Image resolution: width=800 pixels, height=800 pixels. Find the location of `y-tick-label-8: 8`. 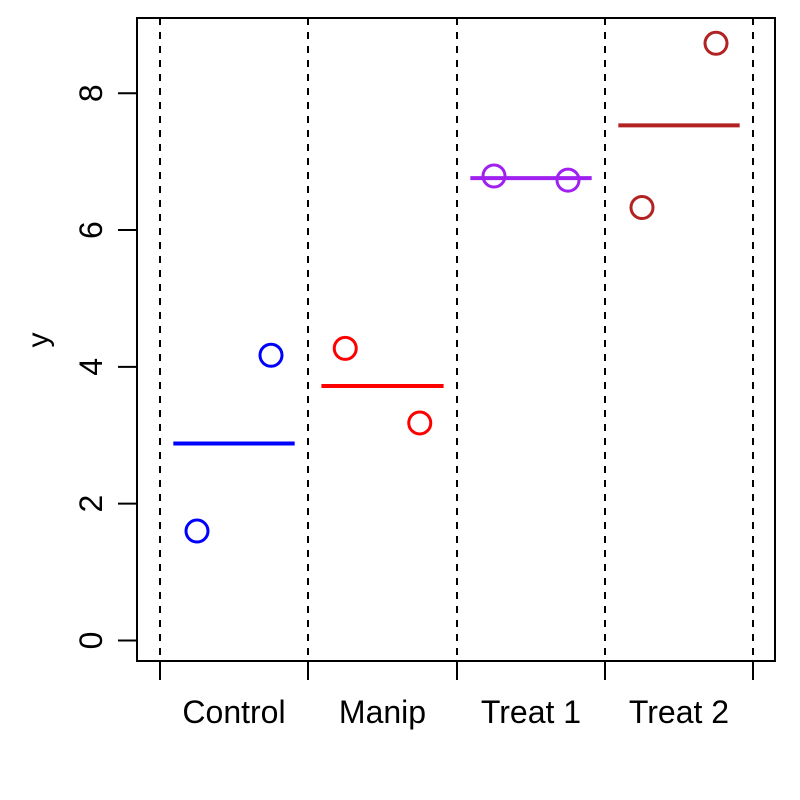

y-tick-label-8: 8 is located at coordinates (91, 93).